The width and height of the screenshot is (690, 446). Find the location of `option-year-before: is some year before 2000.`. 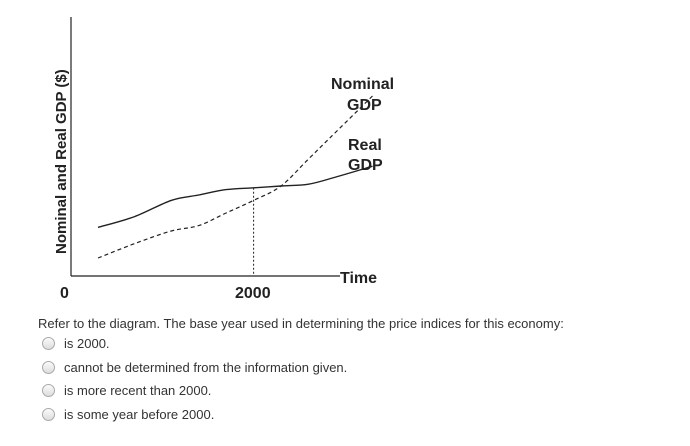

option-year-before: is some year before 2000. is located at coordinates (194, 415).